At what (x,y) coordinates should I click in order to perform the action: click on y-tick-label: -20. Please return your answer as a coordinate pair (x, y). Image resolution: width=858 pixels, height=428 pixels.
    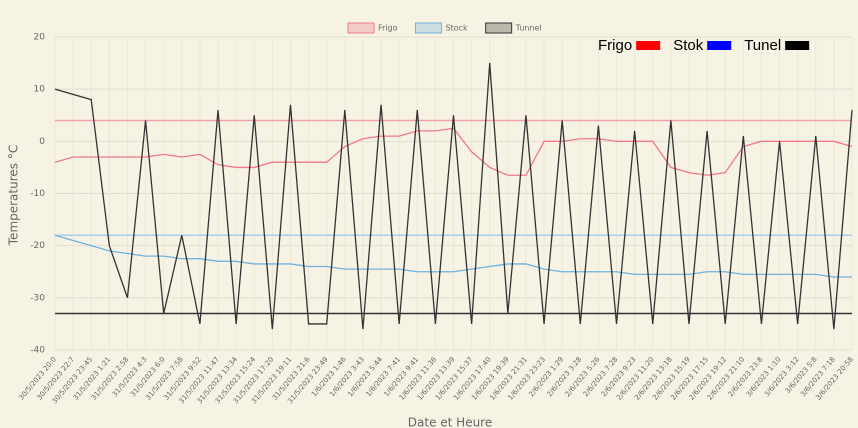
    Looking at the image, I should click on (37, 246).